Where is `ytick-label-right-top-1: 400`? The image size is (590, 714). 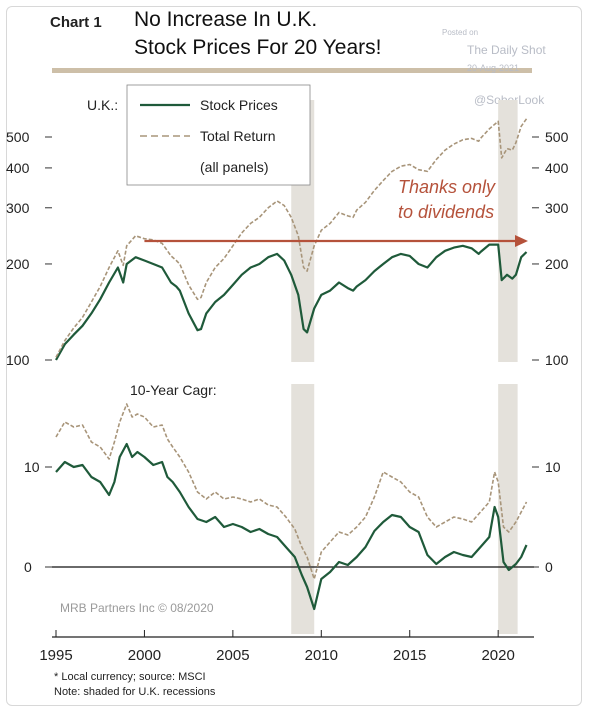 ytick-label-right-top-1: 400 is located at coordinates (557, 168).